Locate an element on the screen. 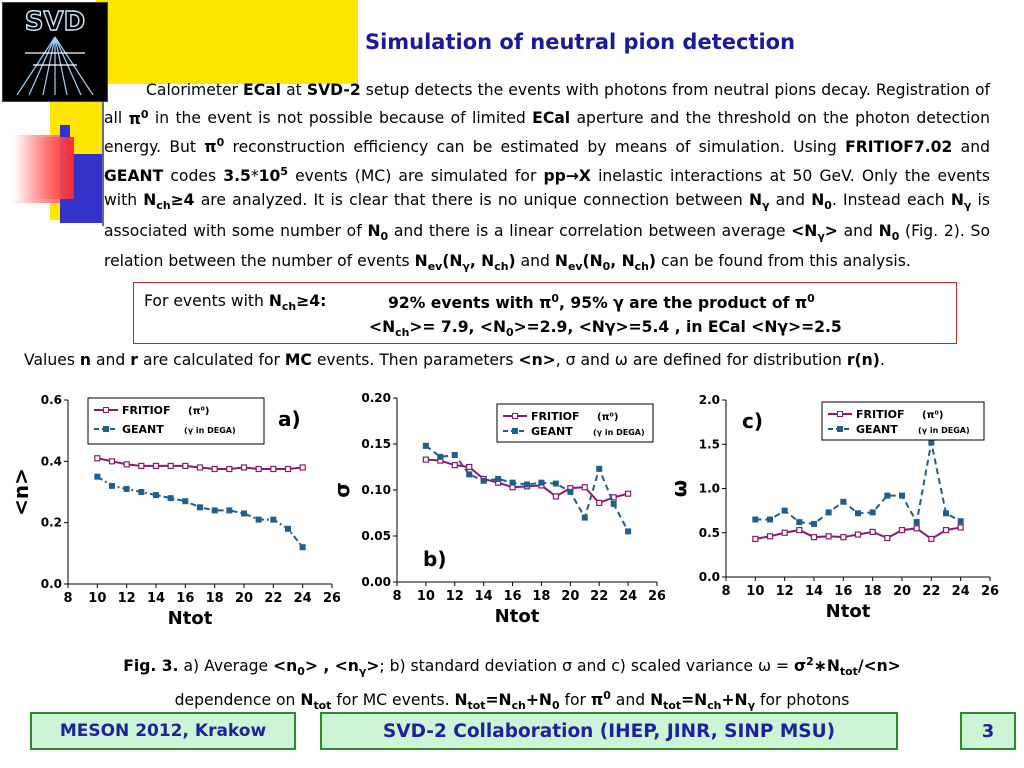  legend-annotation: (γ in DEGA) is located at coordinates (619, 432).